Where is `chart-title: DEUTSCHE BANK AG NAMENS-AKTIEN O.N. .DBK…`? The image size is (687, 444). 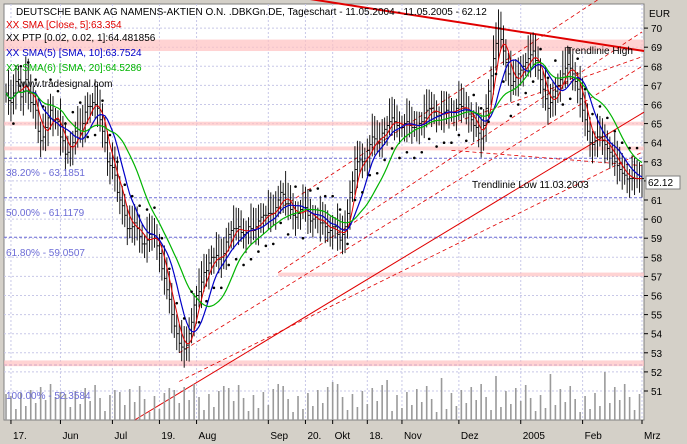
chart-title: DEUTSCHE BANK AG NAMENS-AKTIEN O.N. .DBK… is located at coordinates (251, 12).